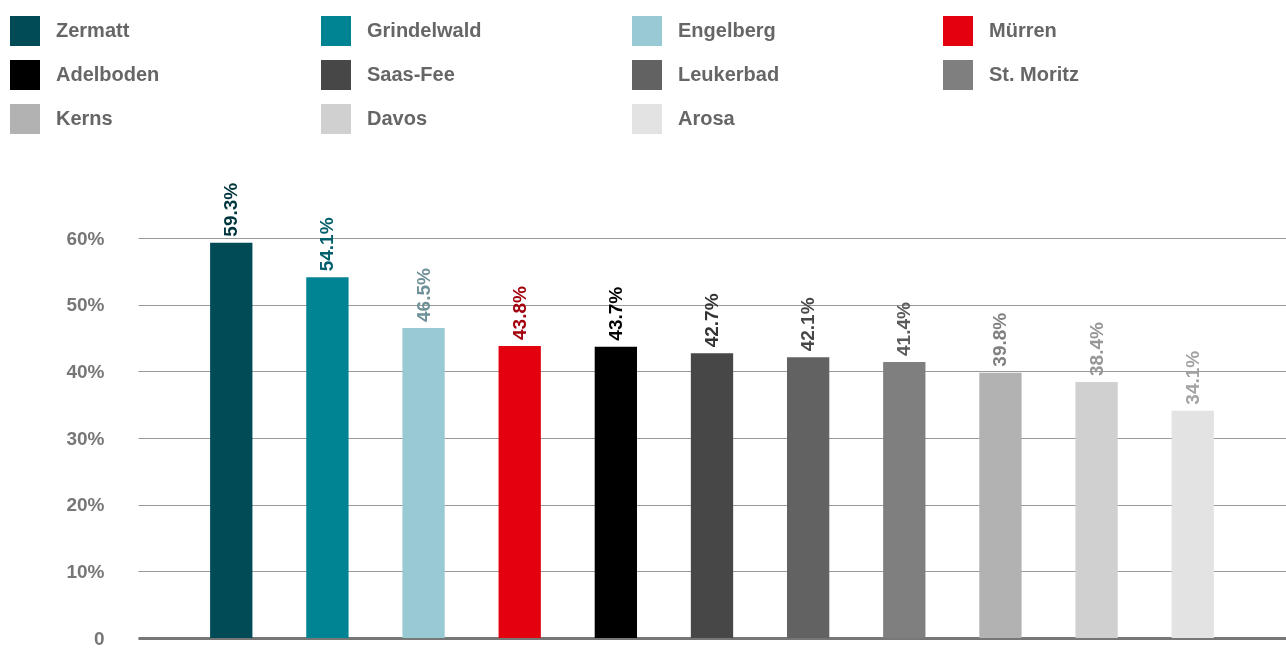 The width and height of the screenshot is (1286, 653). What do you see at coordinates (397, 118) in the screenshot?
I see `legend-label: Davos` at bounding box center [397, 118].